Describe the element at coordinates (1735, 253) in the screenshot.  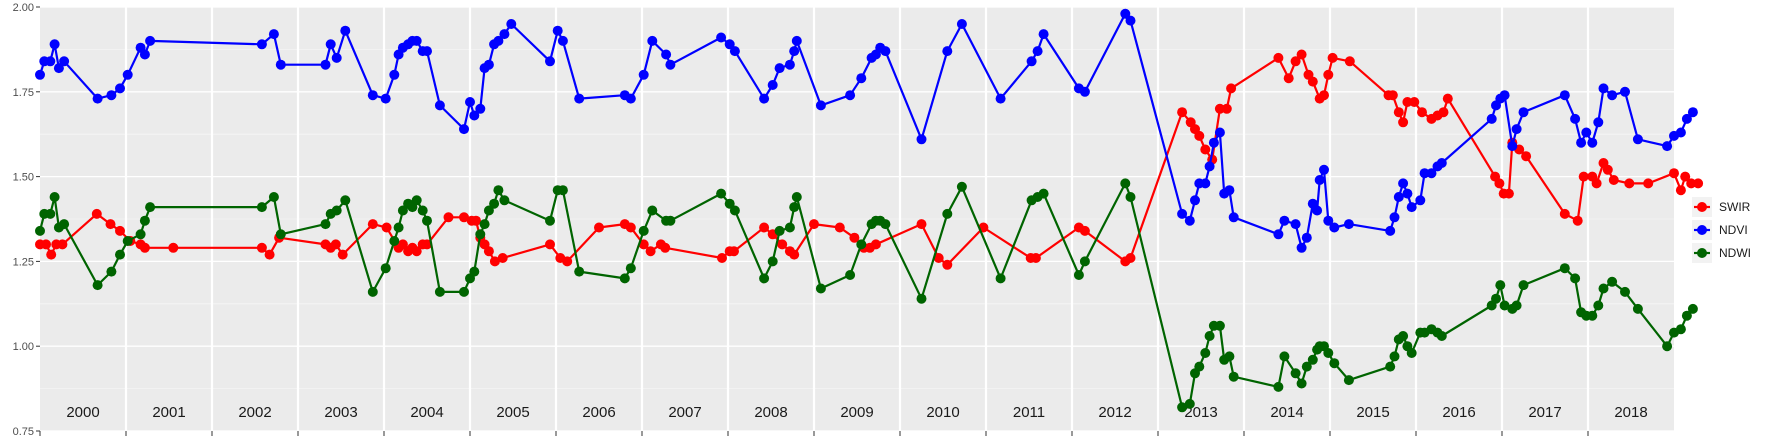
I see `legend-label: NDWI` at that location.